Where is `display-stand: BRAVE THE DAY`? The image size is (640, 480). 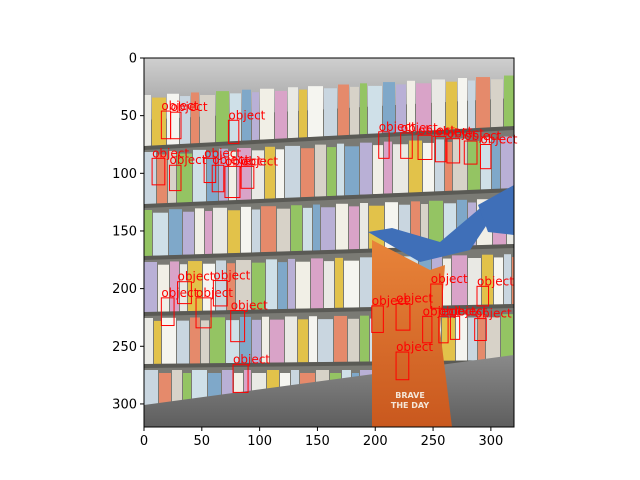 display-stand: BRAVE THE DAY is located at coordinates (441, 306).